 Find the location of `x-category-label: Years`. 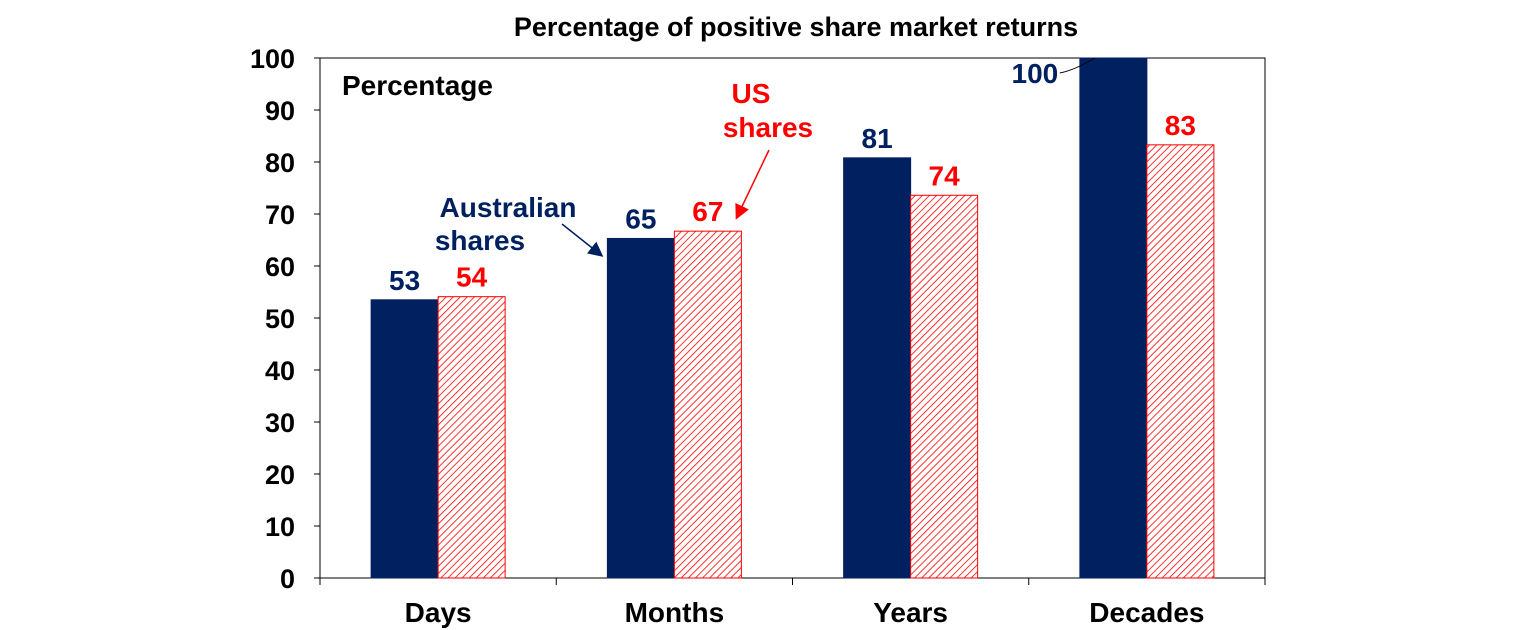

x-category-label: Years is located at coordinates (910, 612).